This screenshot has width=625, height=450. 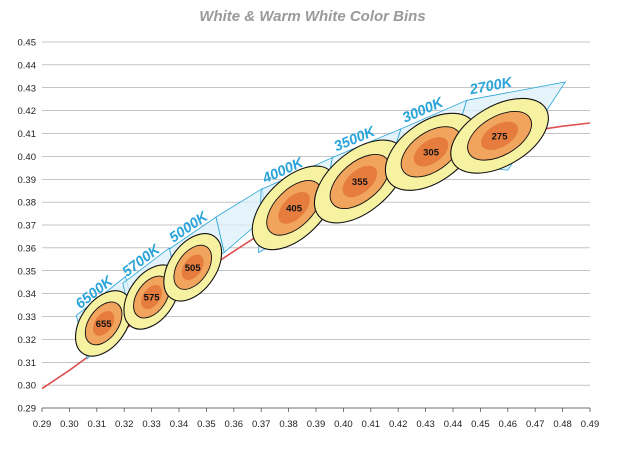 What do you see at coordinates (27, 248) in the screenshot?
I see `y-tick-label: 0.36` at bounding box center [27, 248].